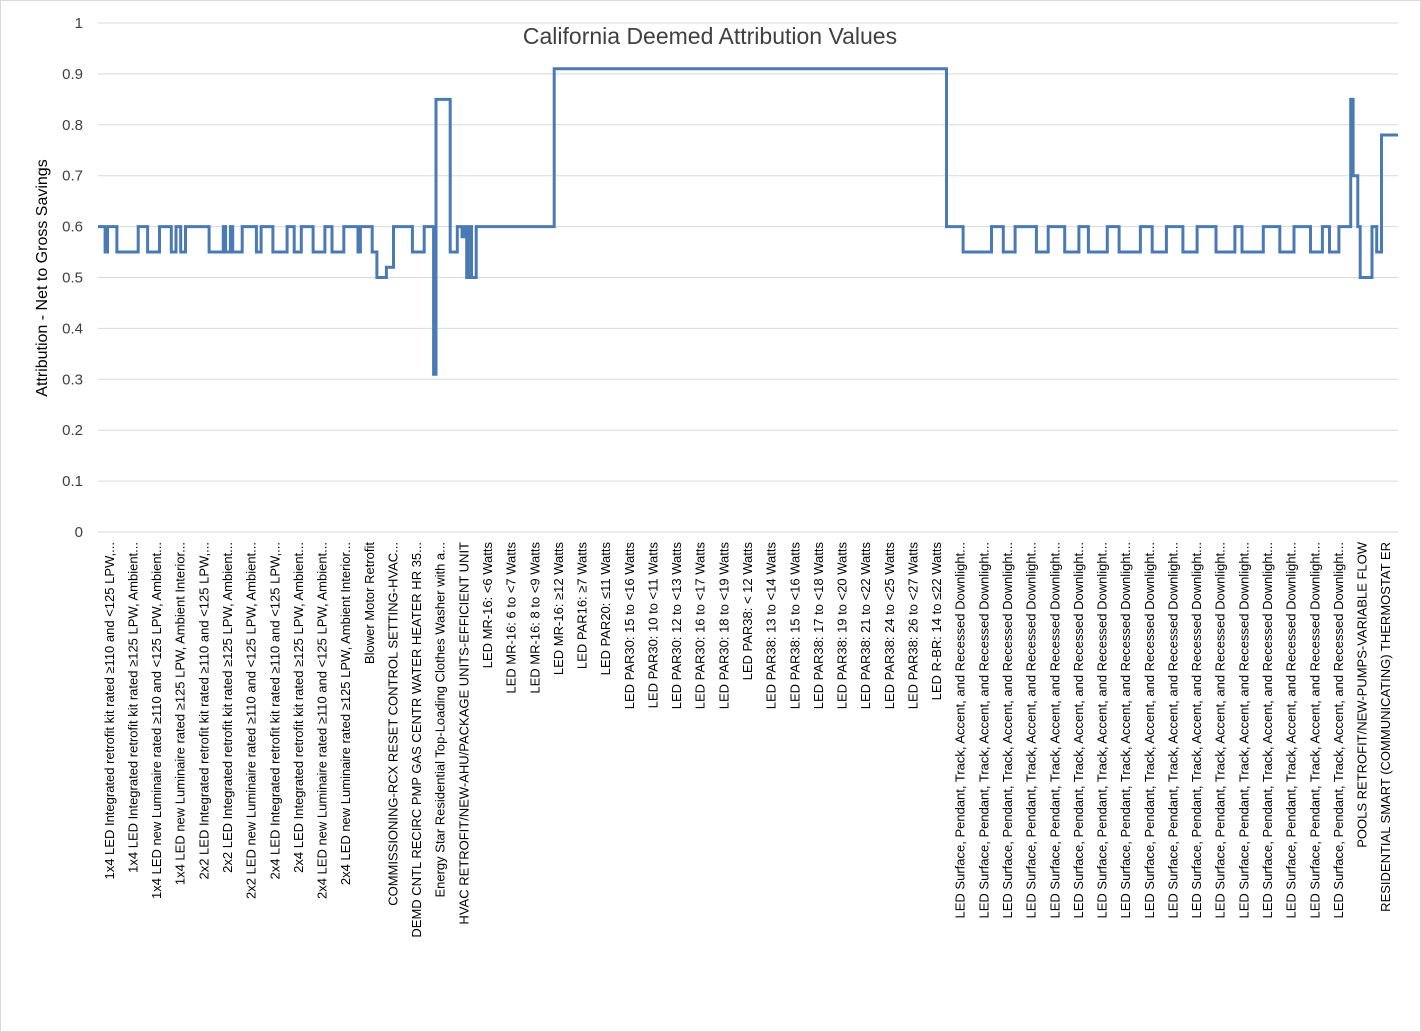 Image resolution: width=1421 pixels, height=1032 pixels. Describe the element at coordinates (1362, 694) in the screenshot. I see `x-category-label: POOLS RETROFIT/NEW-PUMPS-VARIABLE FLOW` at that location.